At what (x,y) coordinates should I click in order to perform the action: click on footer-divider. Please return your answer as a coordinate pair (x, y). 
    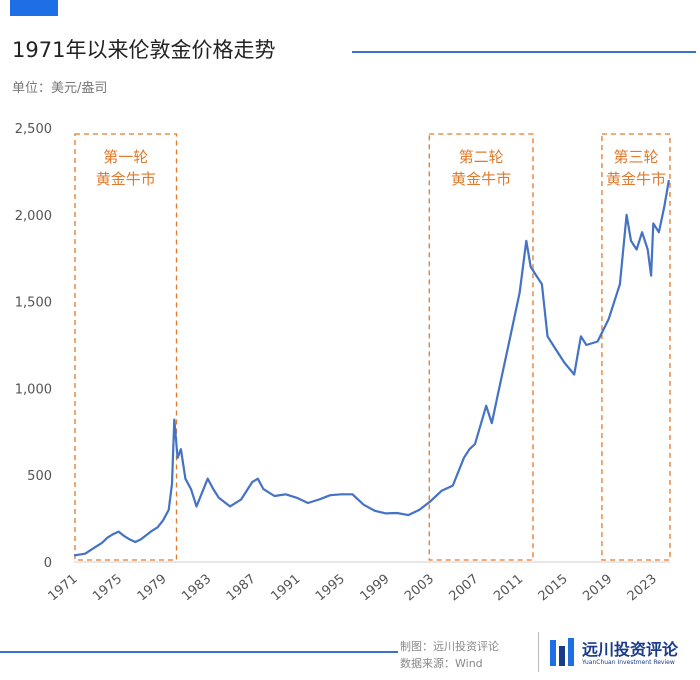
    Looking at the image, I should click on (199, 652).